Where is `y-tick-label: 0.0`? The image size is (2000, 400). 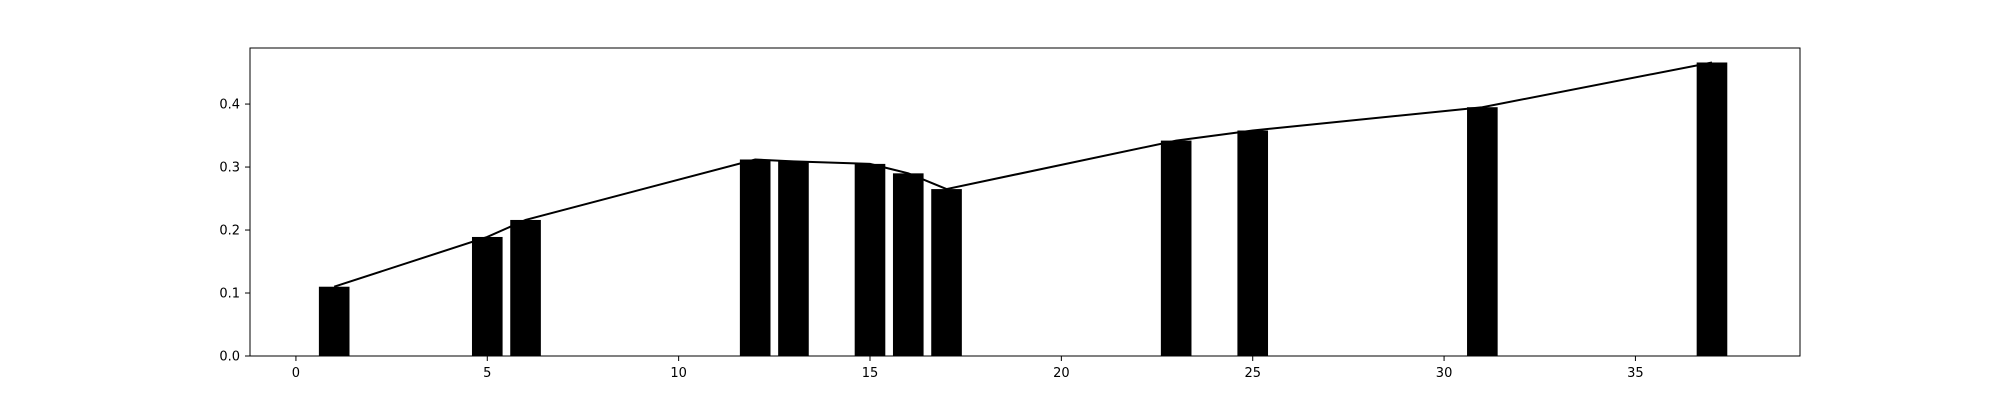
y-tick-label: 0.0 is located at coordinates (229, 357).